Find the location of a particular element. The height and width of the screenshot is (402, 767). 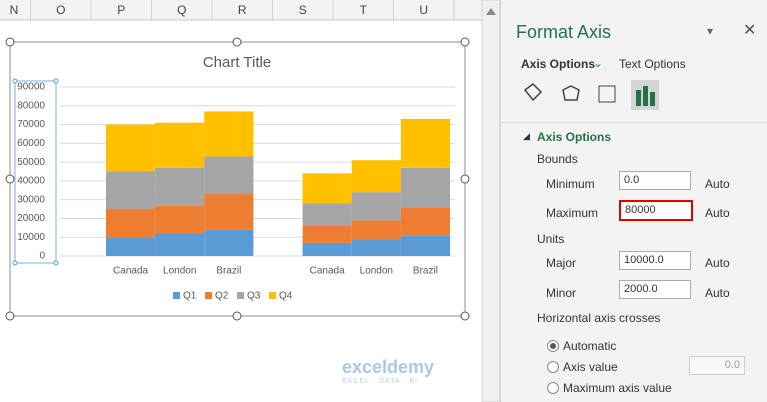

radio-dot is located at coordinates (553, 346).